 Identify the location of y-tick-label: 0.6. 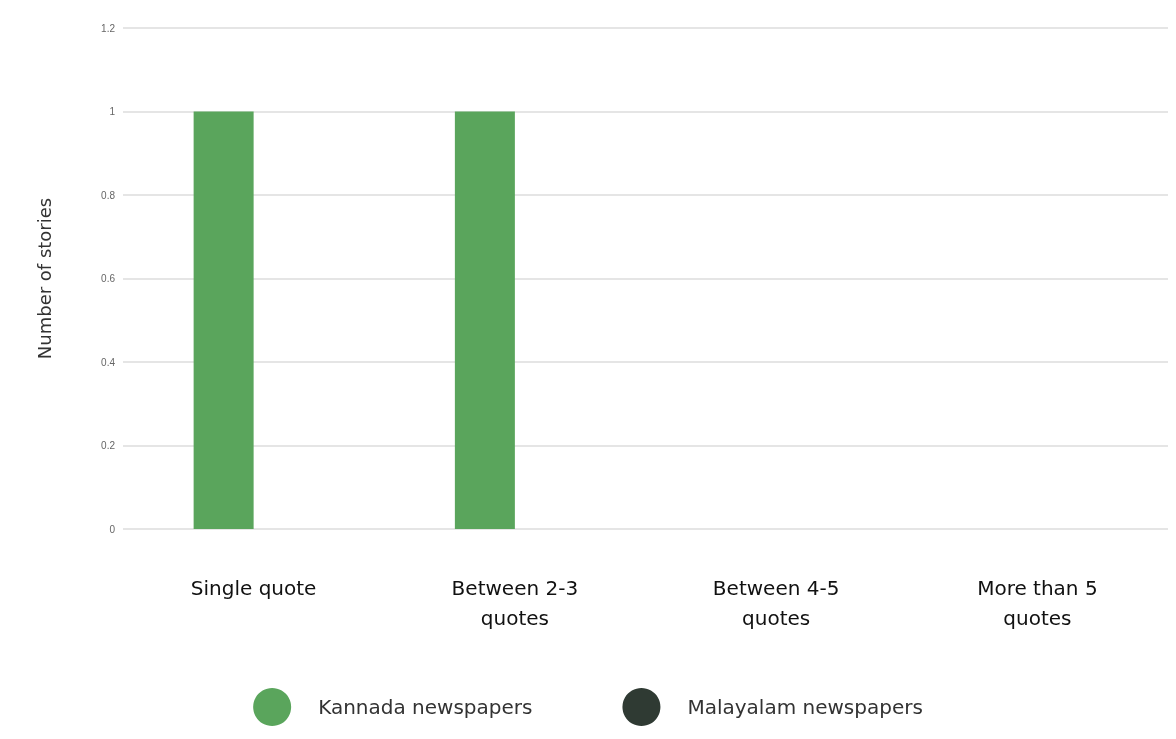
(108, 278).